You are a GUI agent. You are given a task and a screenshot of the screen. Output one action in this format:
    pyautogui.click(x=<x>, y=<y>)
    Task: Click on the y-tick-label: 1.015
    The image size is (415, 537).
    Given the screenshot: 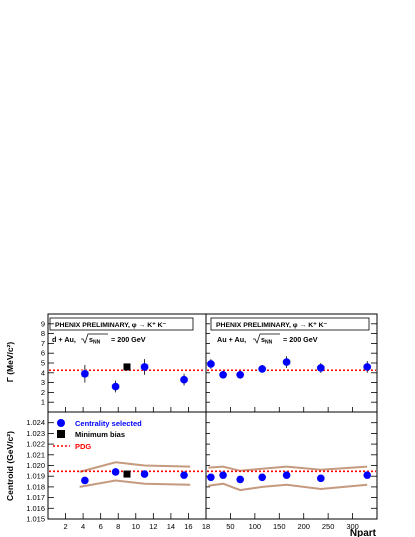 What is the action you would take?
    pyautogui.click(x=35, y=519)
    